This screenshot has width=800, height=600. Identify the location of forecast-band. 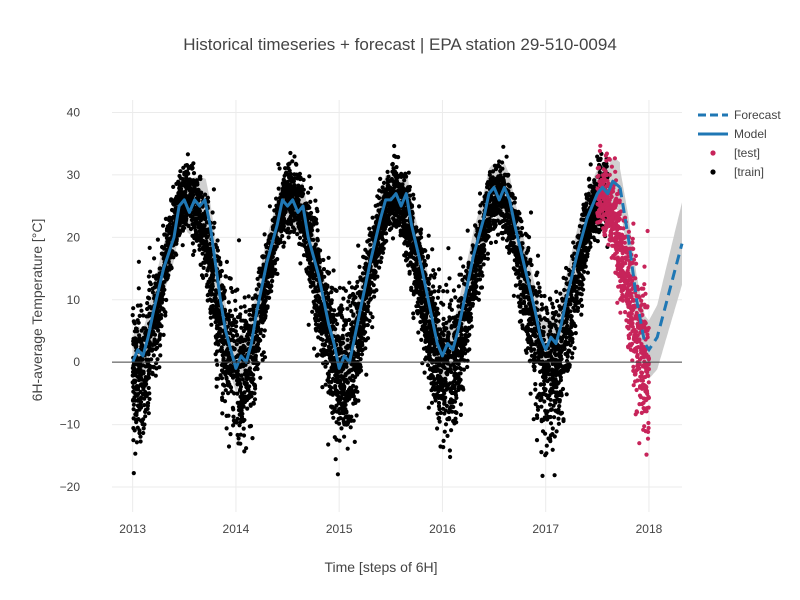
(651, 273).